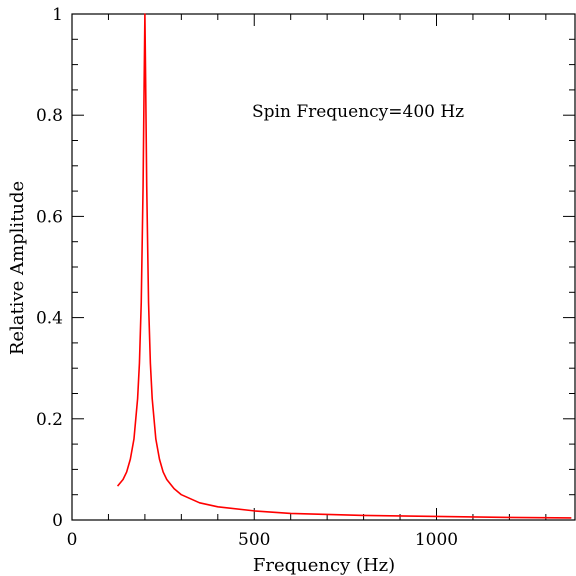 This screenshot has width=576, height=576. I want to click on y-tick-label: 0, so click(57, 521).